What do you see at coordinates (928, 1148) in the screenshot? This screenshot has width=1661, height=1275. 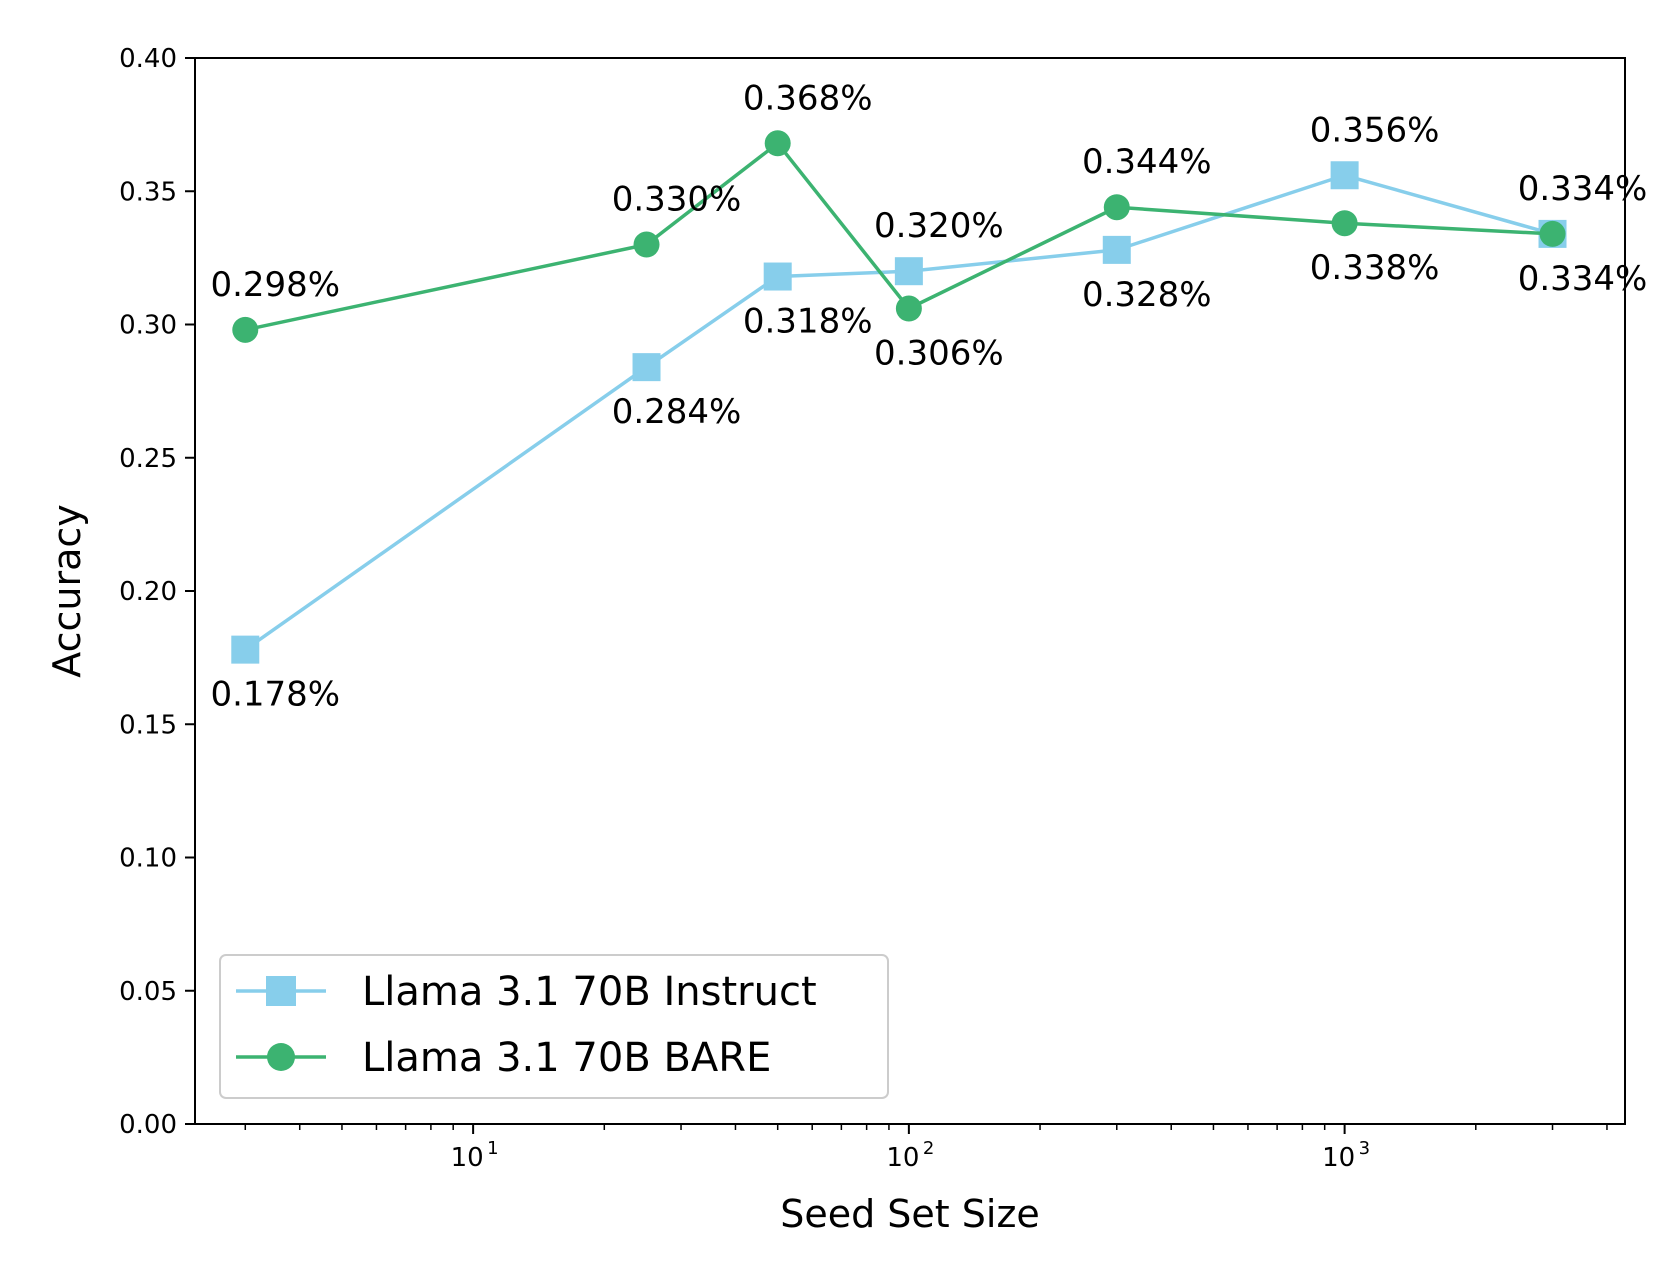 I see `x-tick-exponent: 2` at bounding box center [928, 1148].